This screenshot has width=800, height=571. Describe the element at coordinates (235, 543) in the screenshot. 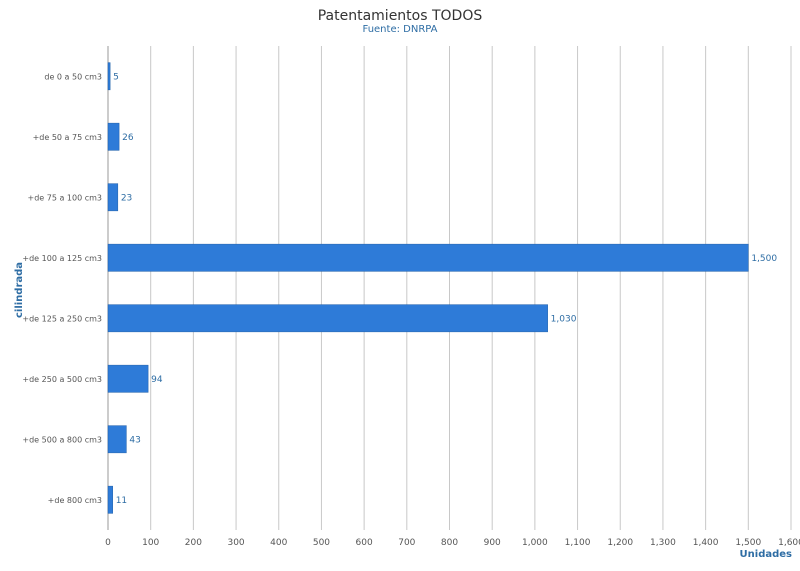

I see `x-tick-label: 300` at that location.